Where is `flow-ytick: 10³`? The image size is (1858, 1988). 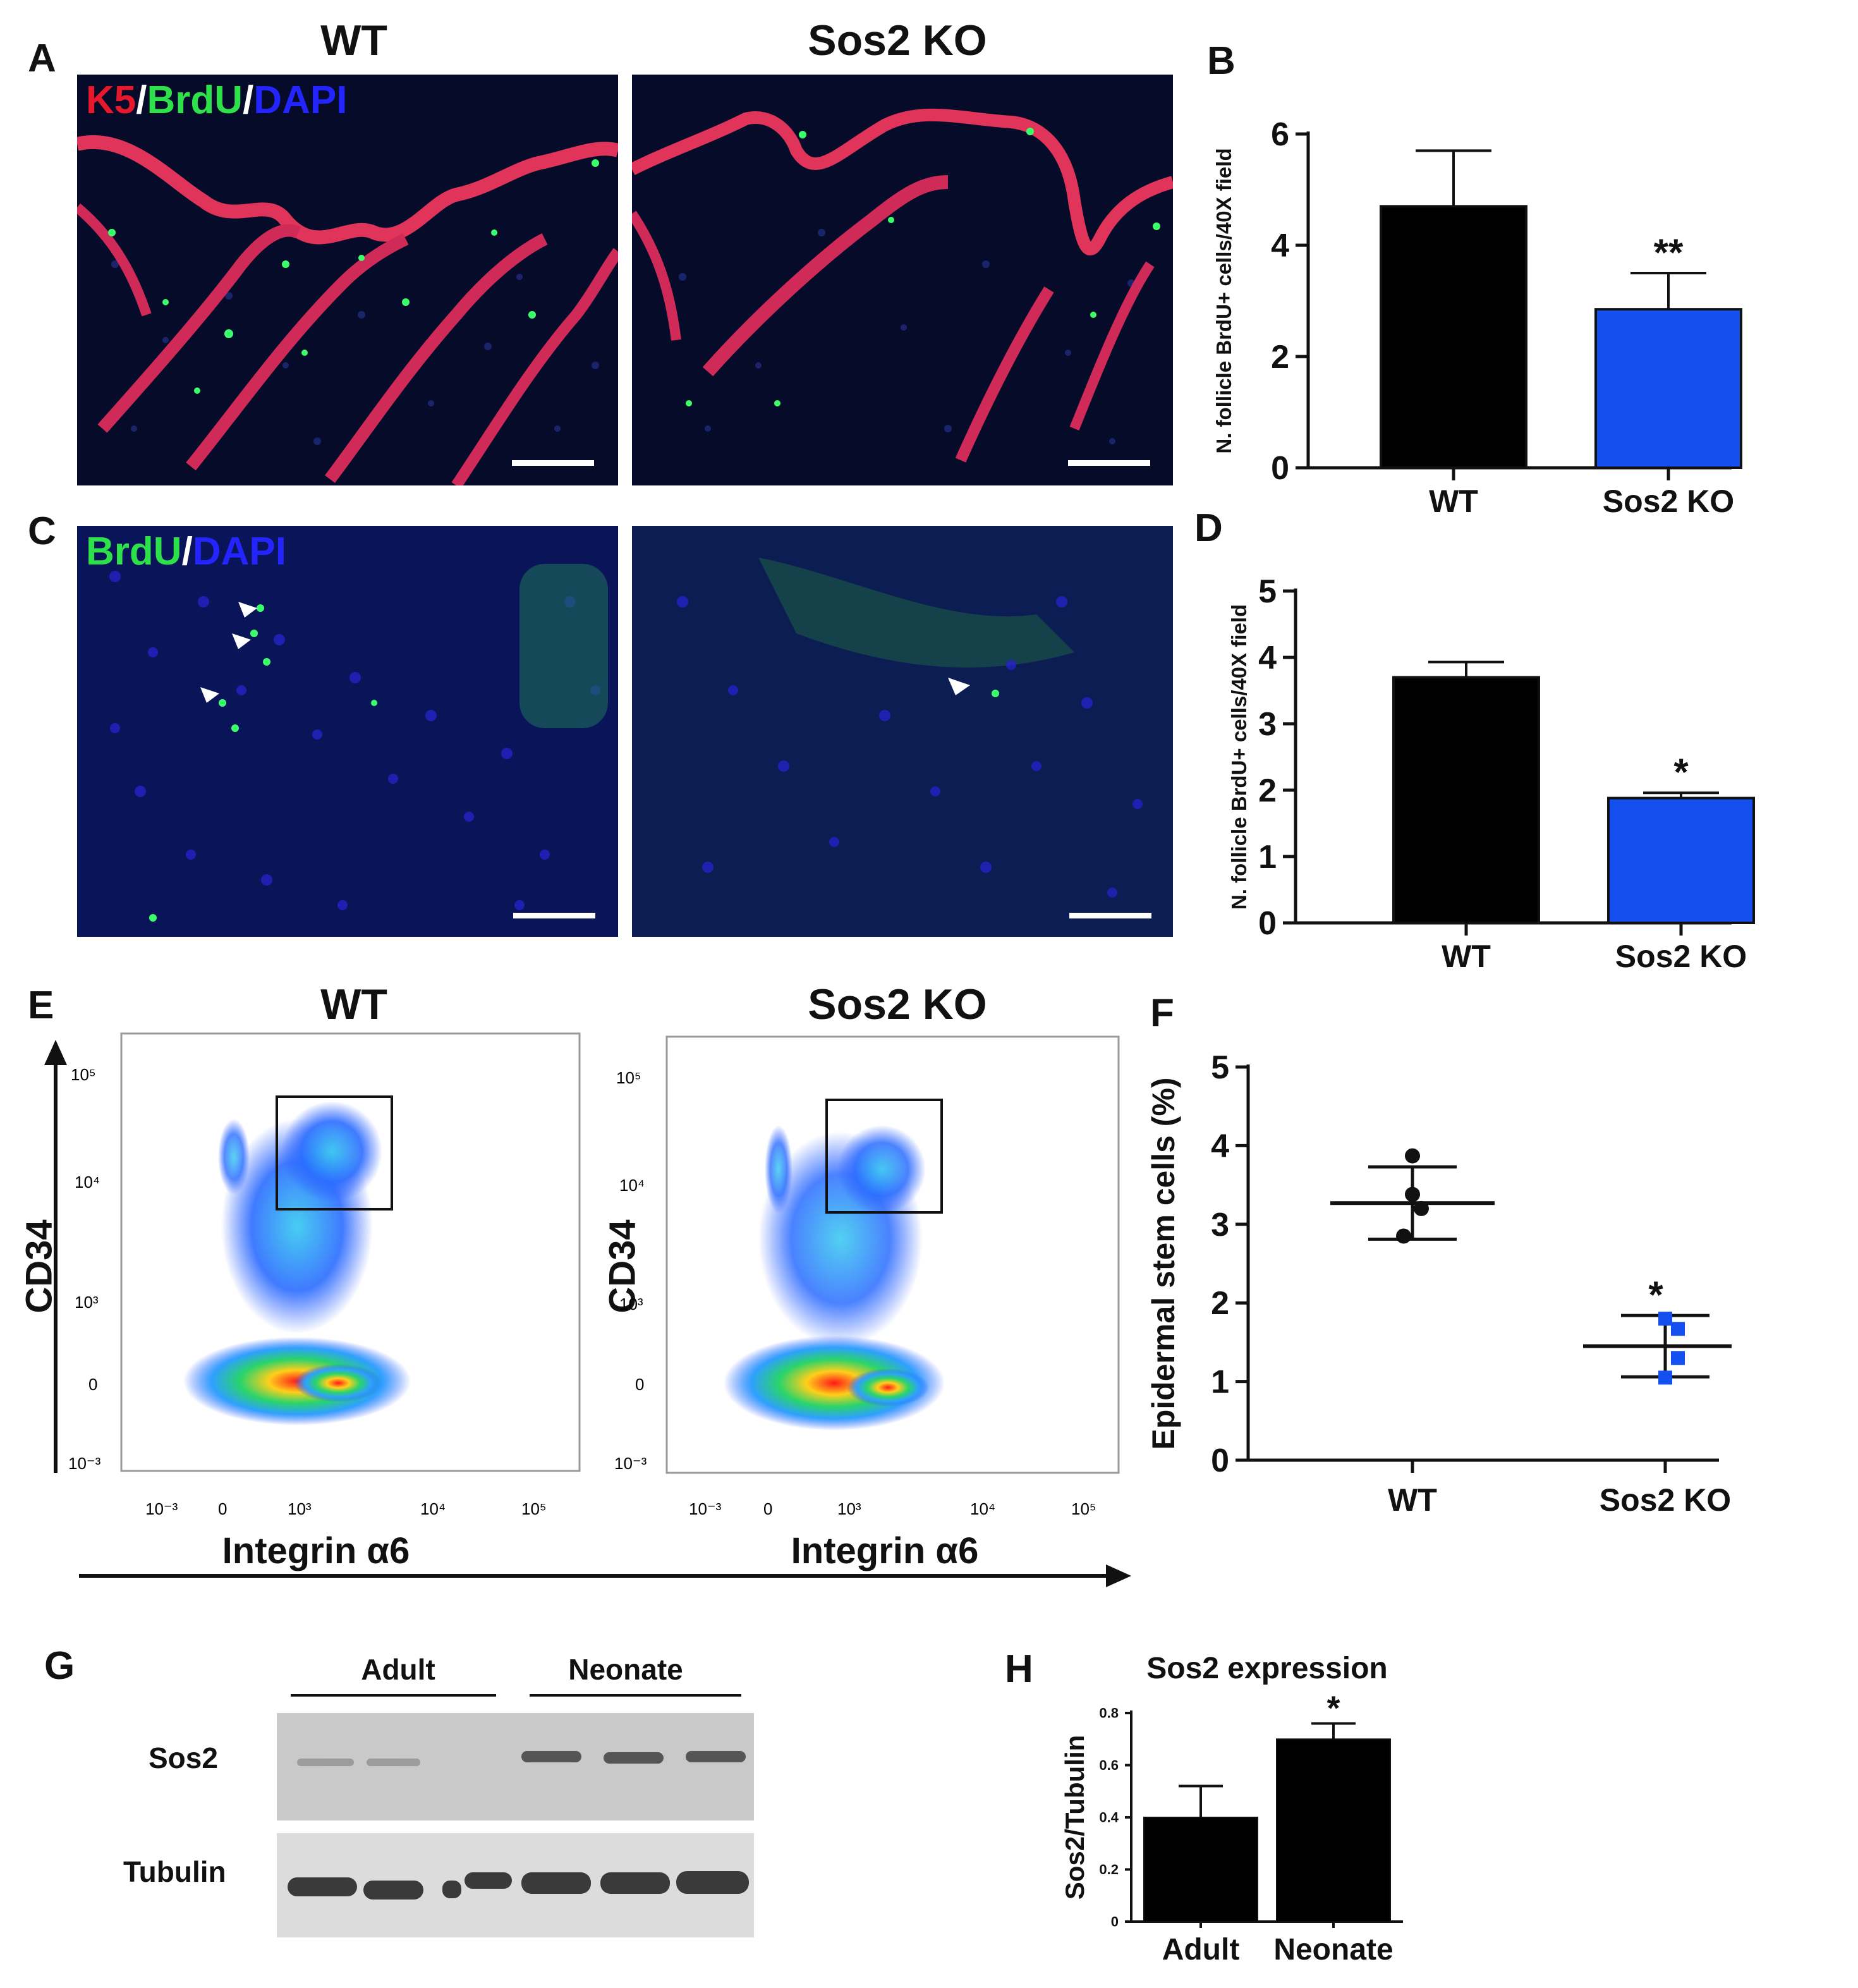
flow-ytick: 10³ is located at coordinates (87, 1302).